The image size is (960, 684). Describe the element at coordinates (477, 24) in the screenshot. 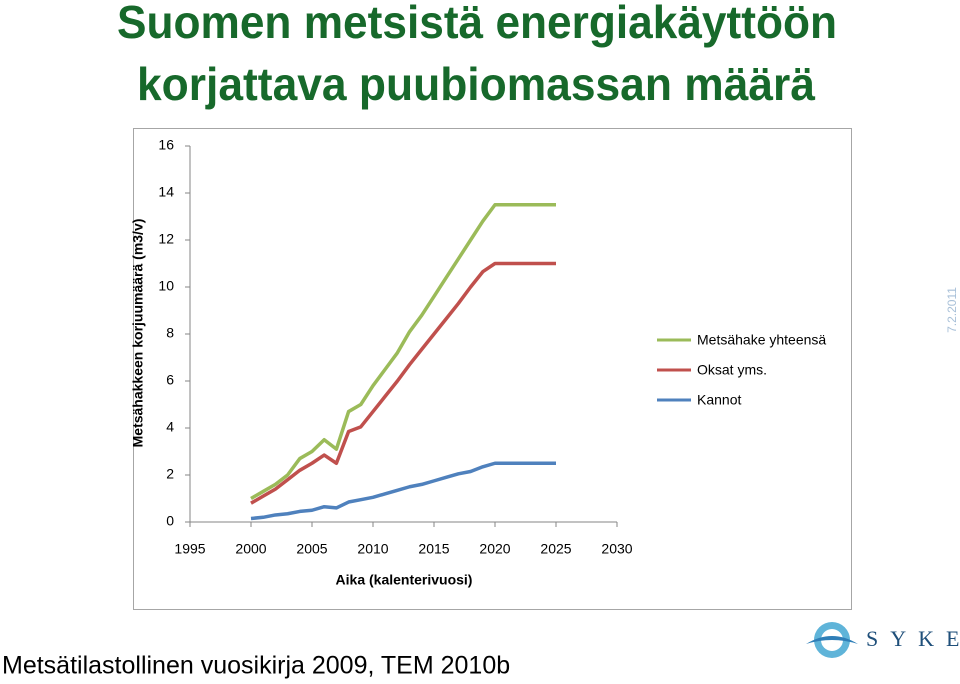

I see `title-line-1: Suomen metsistä energiakäyttöön` at that location.